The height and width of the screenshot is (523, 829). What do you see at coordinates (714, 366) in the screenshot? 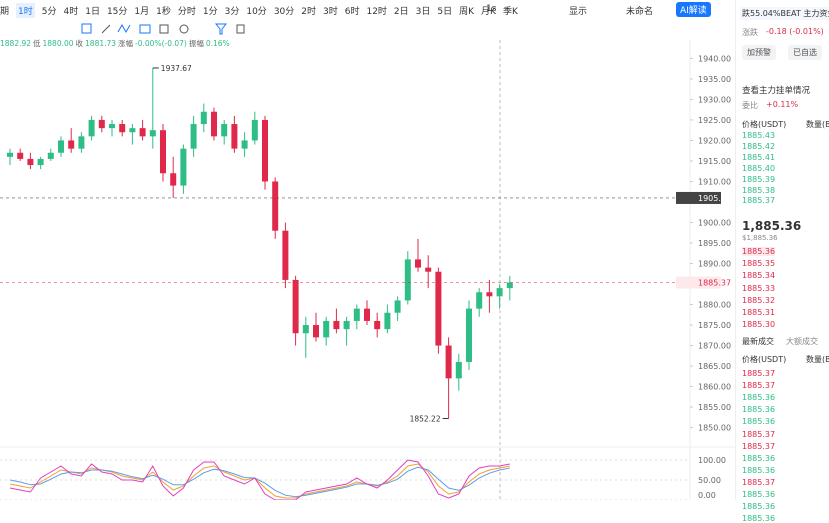
I see `y-tick-label: 1865.00` at bounding box center [714, 366].